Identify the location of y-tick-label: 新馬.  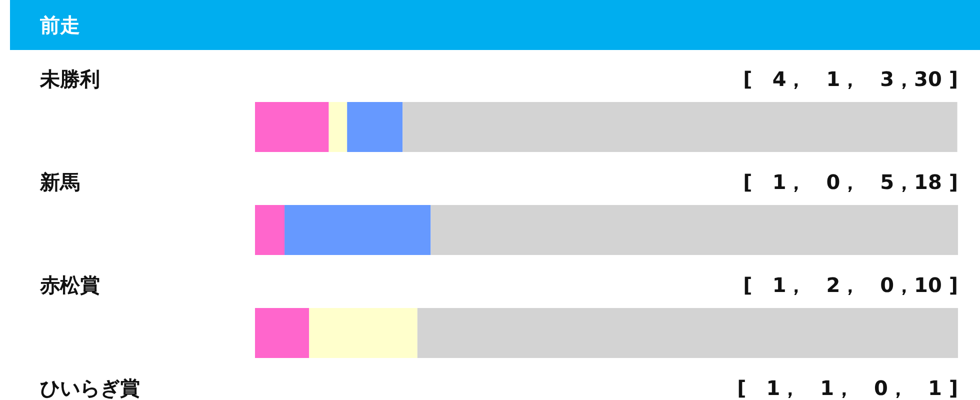
(59, 182).